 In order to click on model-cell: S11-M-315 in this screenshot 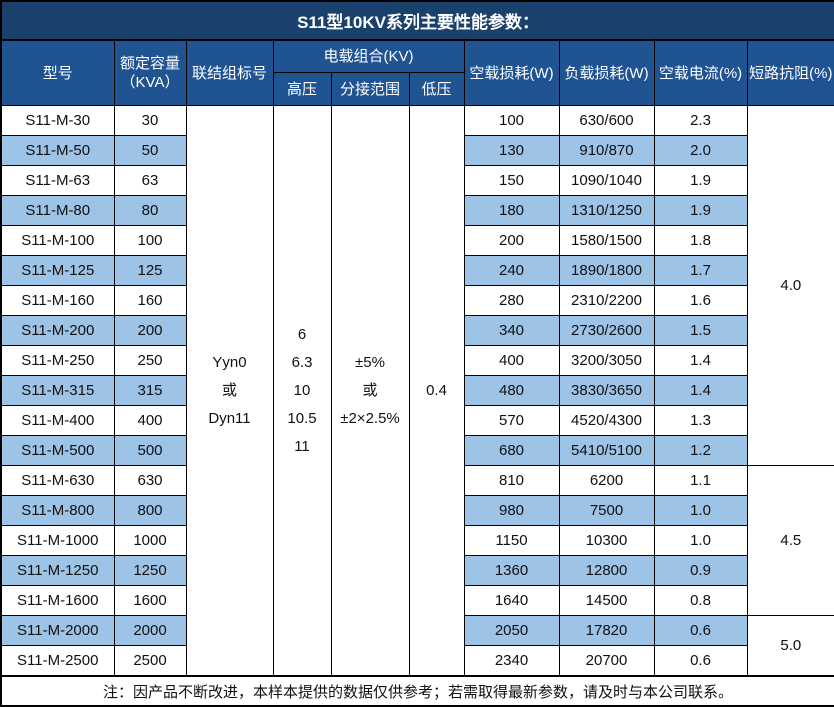, I will do `click(57, 390)`.